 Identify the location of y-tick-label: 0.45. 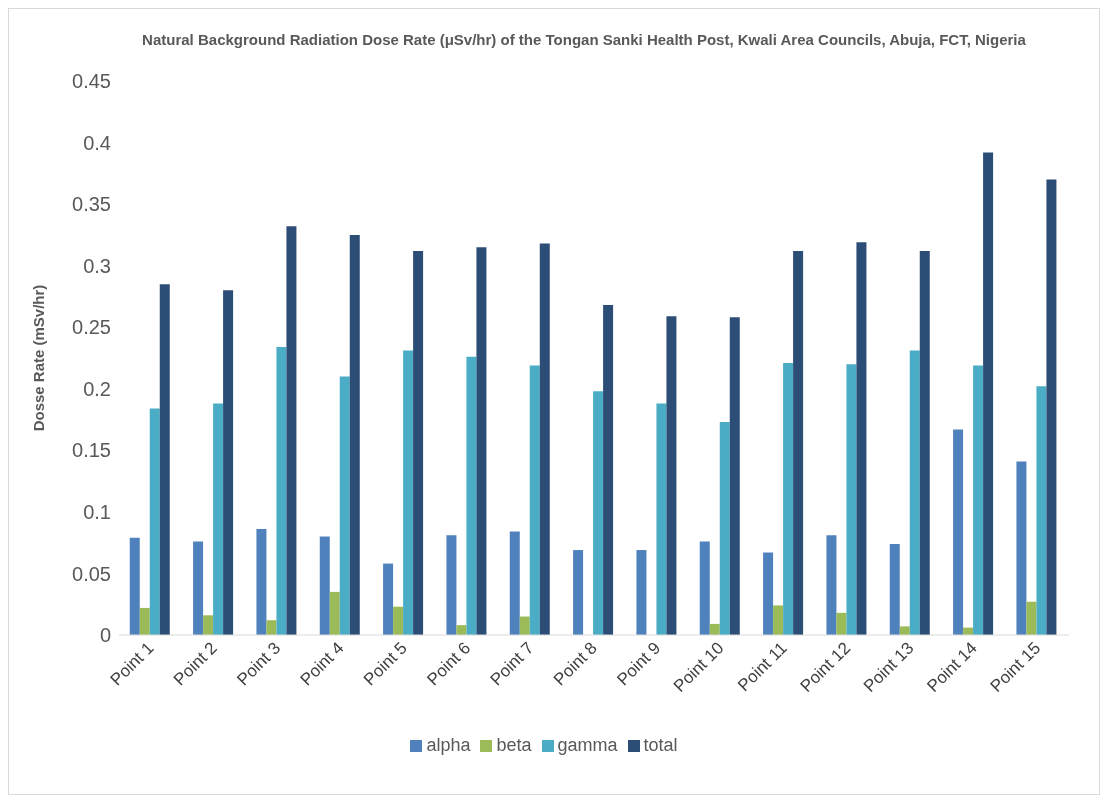
(91, 81).